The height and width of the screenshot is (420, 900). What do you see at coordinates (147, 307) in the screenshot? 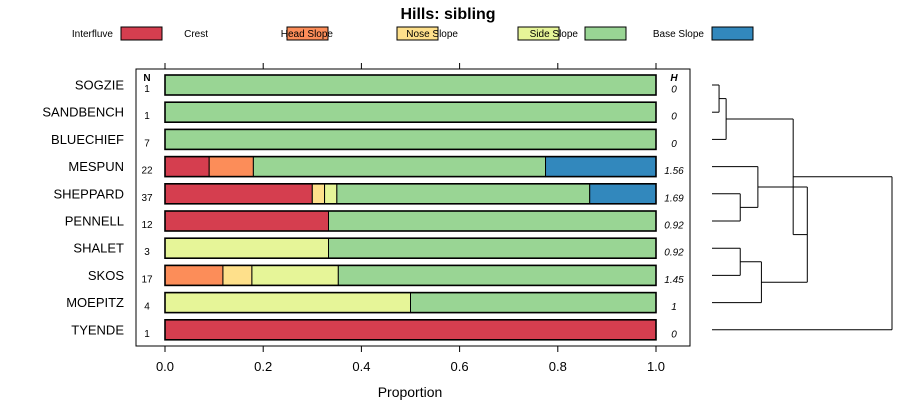
I see `row-n-value: 4` at bounding box center [147, 307].